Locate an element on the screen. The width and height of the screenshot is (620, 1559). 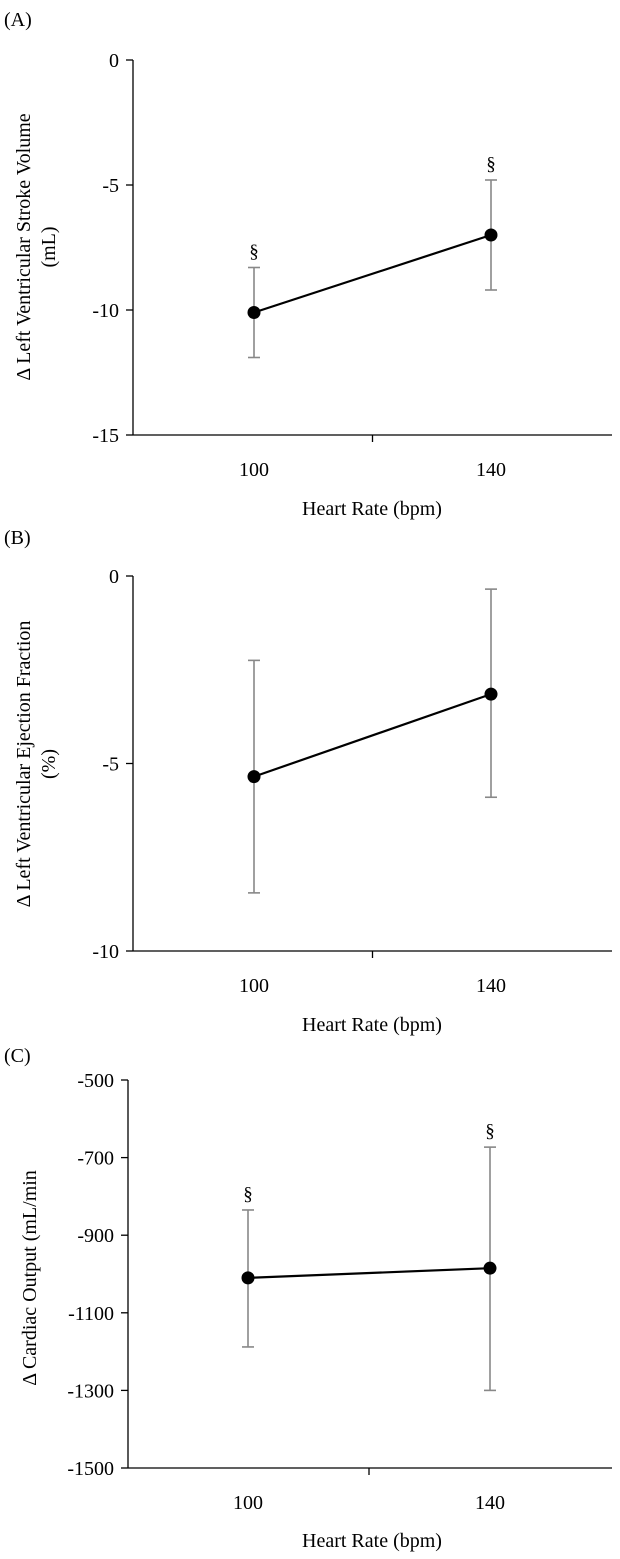
y-axis-label-line-2: (mL) is located at coordinates (49, 246).